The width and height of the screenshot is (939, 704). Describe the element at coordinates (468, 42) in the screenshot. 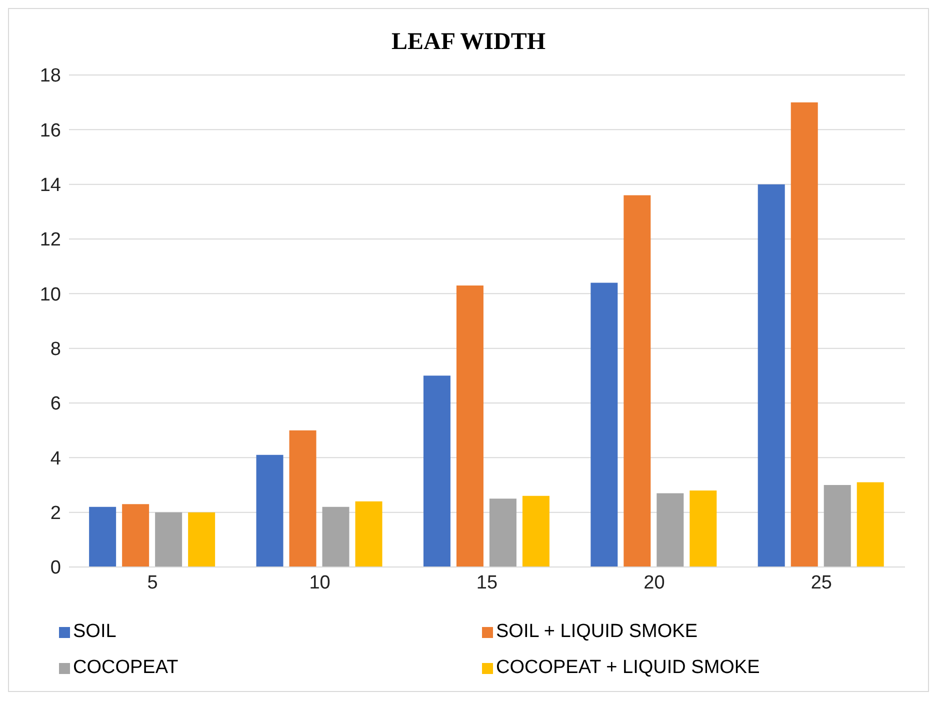

I see `chart-title: LEAF WIDTH` at that location.